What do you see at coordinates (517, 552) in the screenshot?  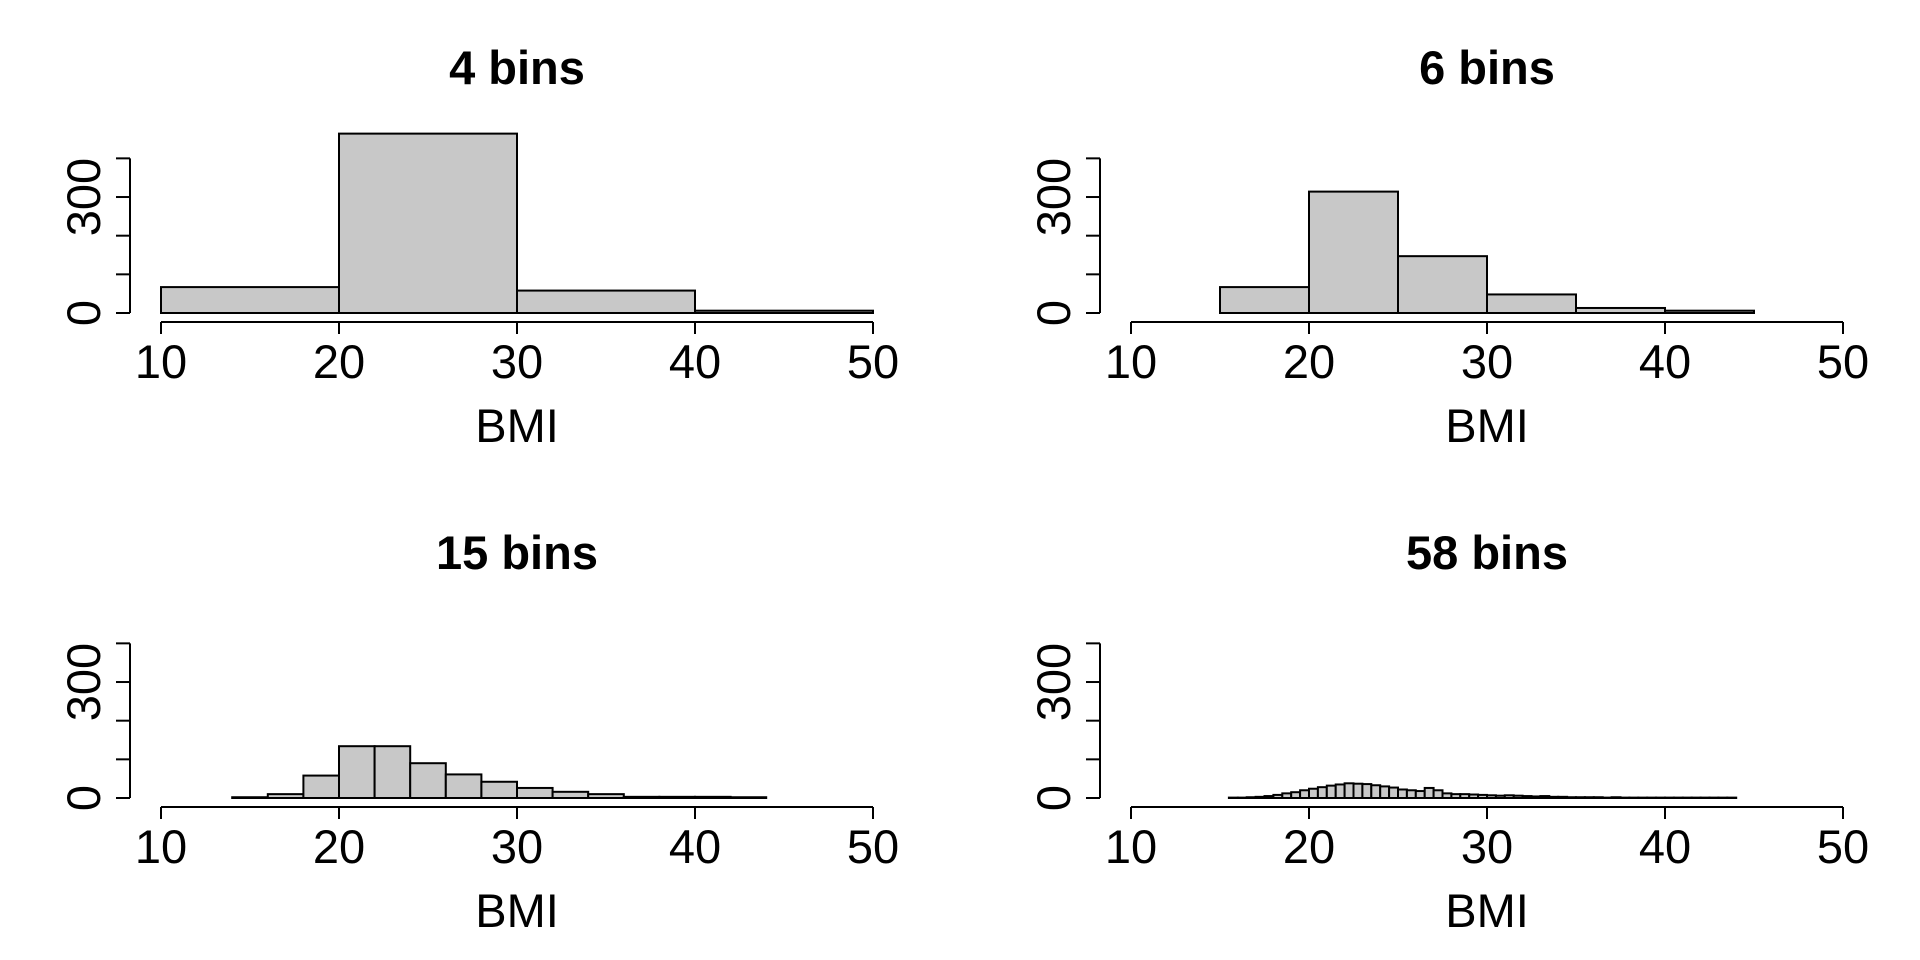 I see `chart-title: 15 bins` at bounding box center [517, 552].